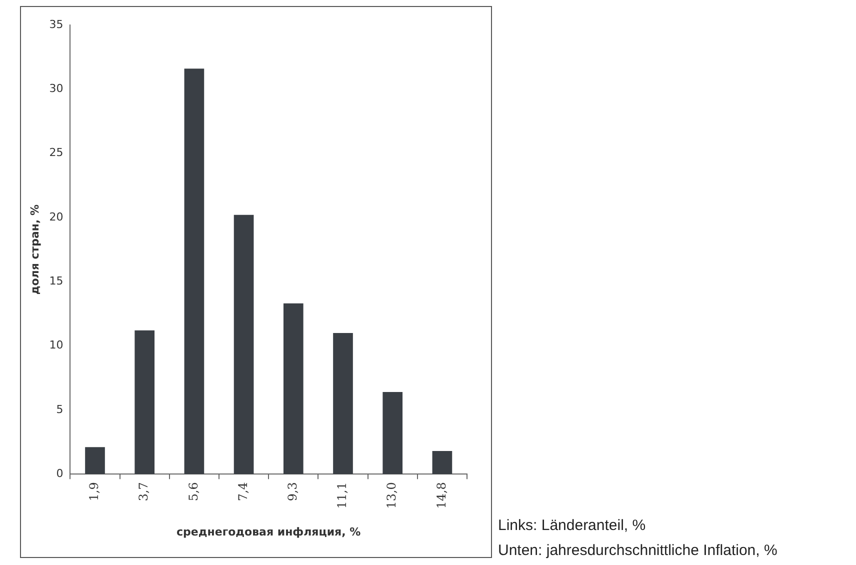 The image size is (856, 565). Describe the element at coordinates (56, 89) in the screenshot. I see `y-tick-label: 30` at that location.